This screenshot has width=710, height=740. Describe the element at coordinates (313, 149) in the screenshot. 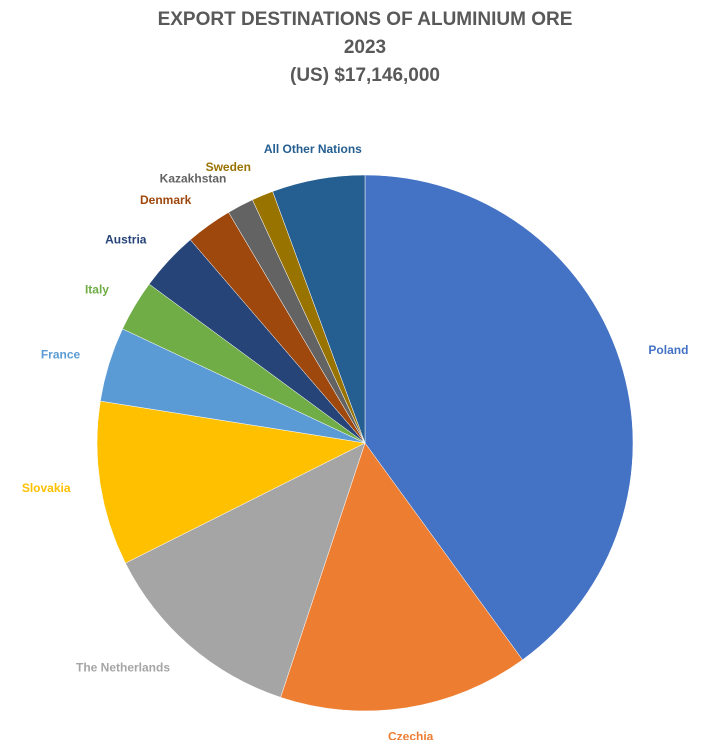

I see `slice-label: All Other Nations` at that location.